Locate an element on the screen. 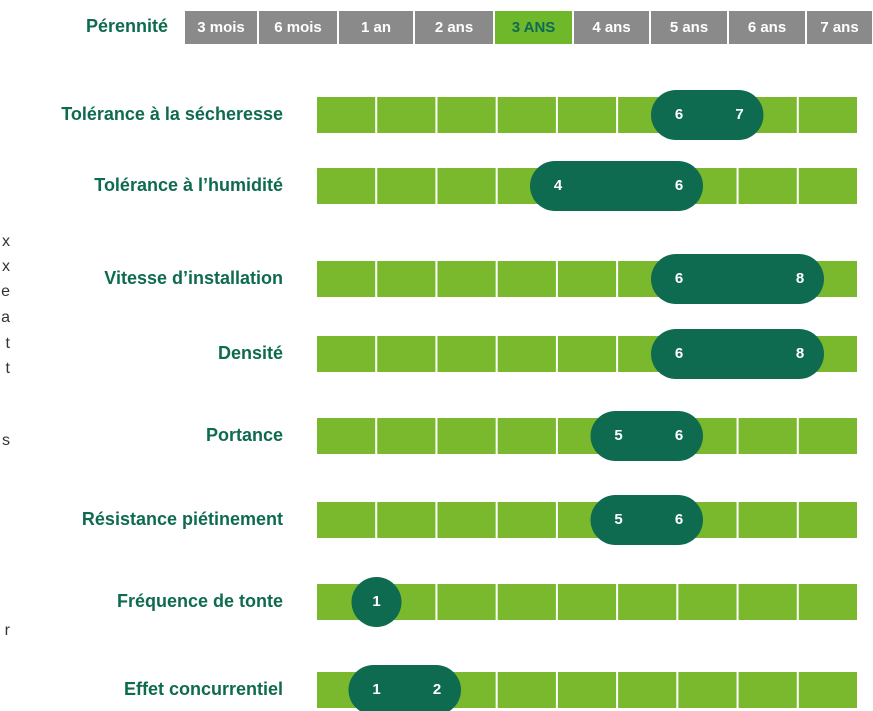 This screenshot has width=873, height=711. row-label: Tolérance à la sécheresse is located at coordinates (172, 114).